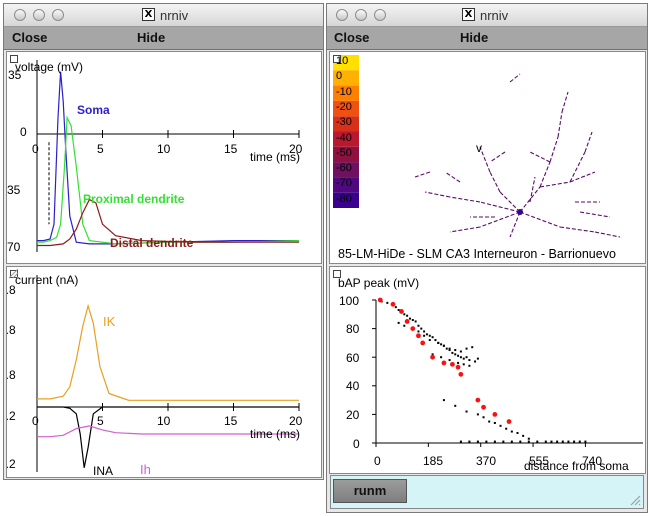  What do you see at coordinates (370, 491) in the screenshot?
I see `runm-button: runm` at bounding box center [370, 491].